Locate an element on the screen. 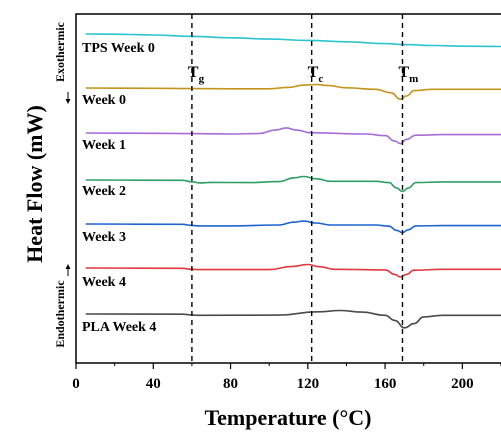 The height and width of the screenshot is (433, 501). exothermic-arrow-icon is located at coordinates (68, 98).